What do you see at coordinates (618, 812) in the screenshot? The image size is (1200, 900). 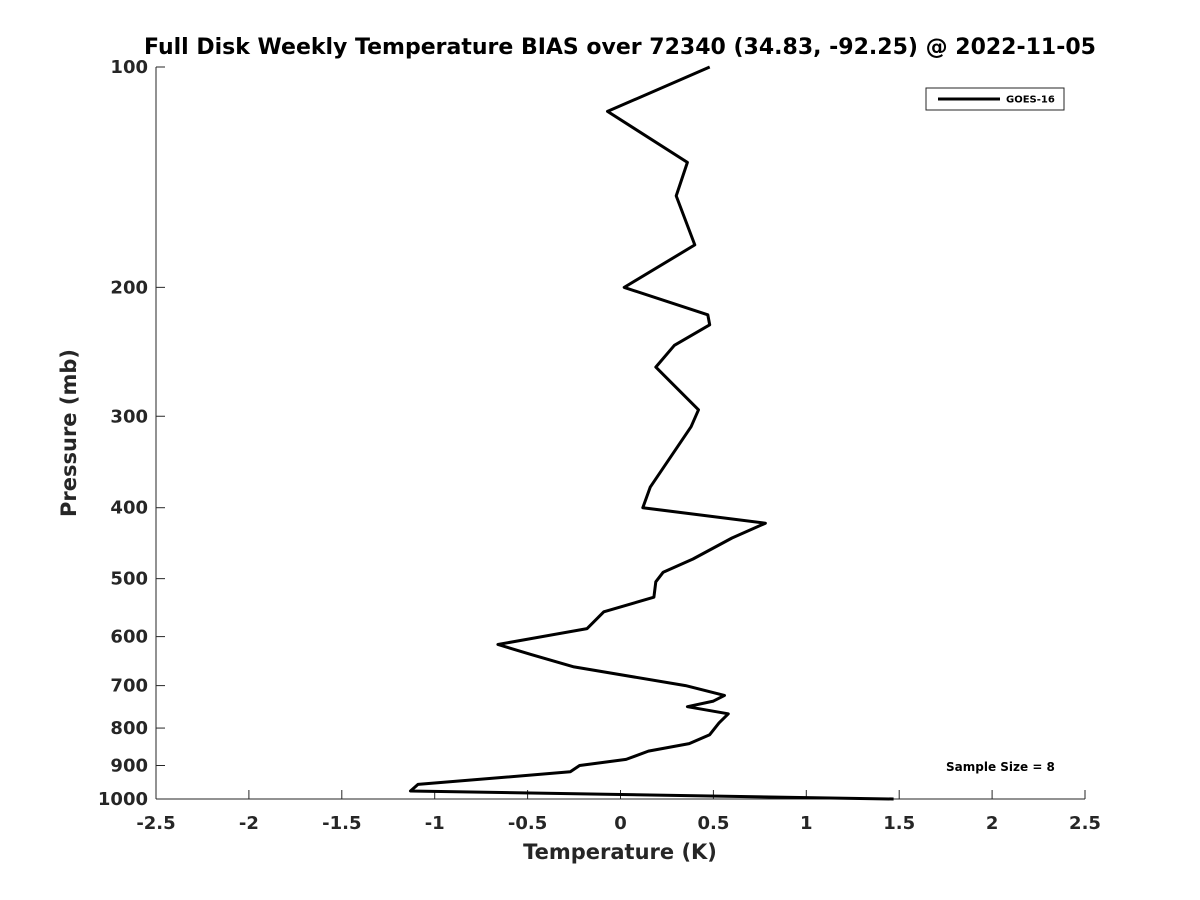 I see `x-axis-ticks: -2.5 -2 -1.5 -1 -0.5 0 0.5 1 1.5 2 2.5` at bounding box center [618, 812].